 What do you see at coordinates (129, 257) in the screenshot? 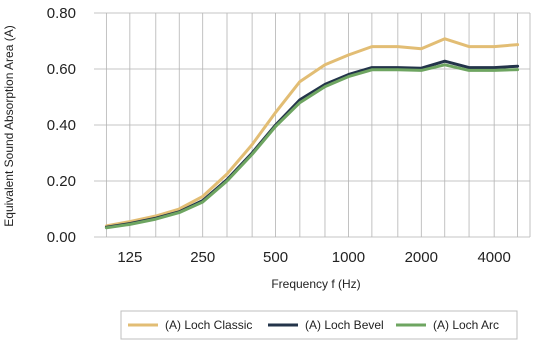
I see `x-tick-label: 125` at bounding box center [129, 257].